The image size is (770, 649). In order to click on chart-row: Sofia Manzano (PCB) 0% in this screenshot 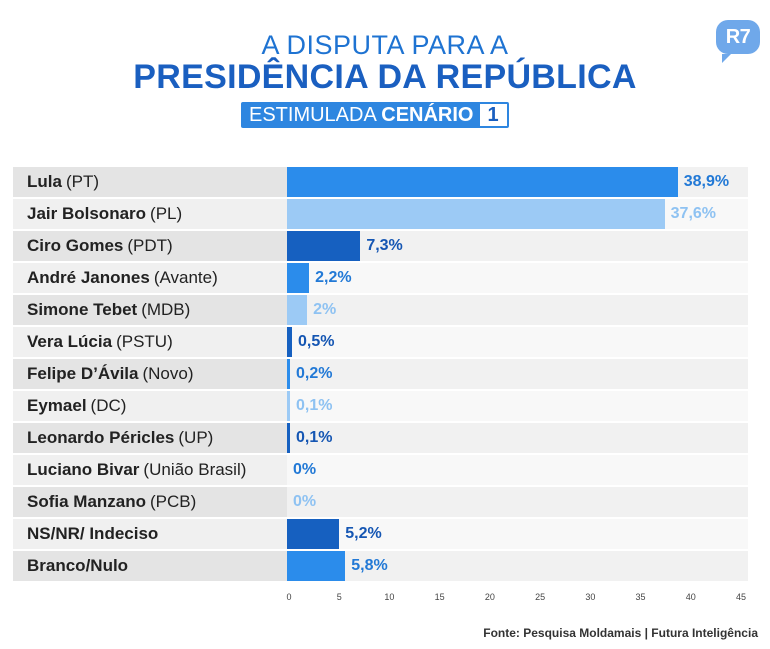, I will do `click(379, 502)`.